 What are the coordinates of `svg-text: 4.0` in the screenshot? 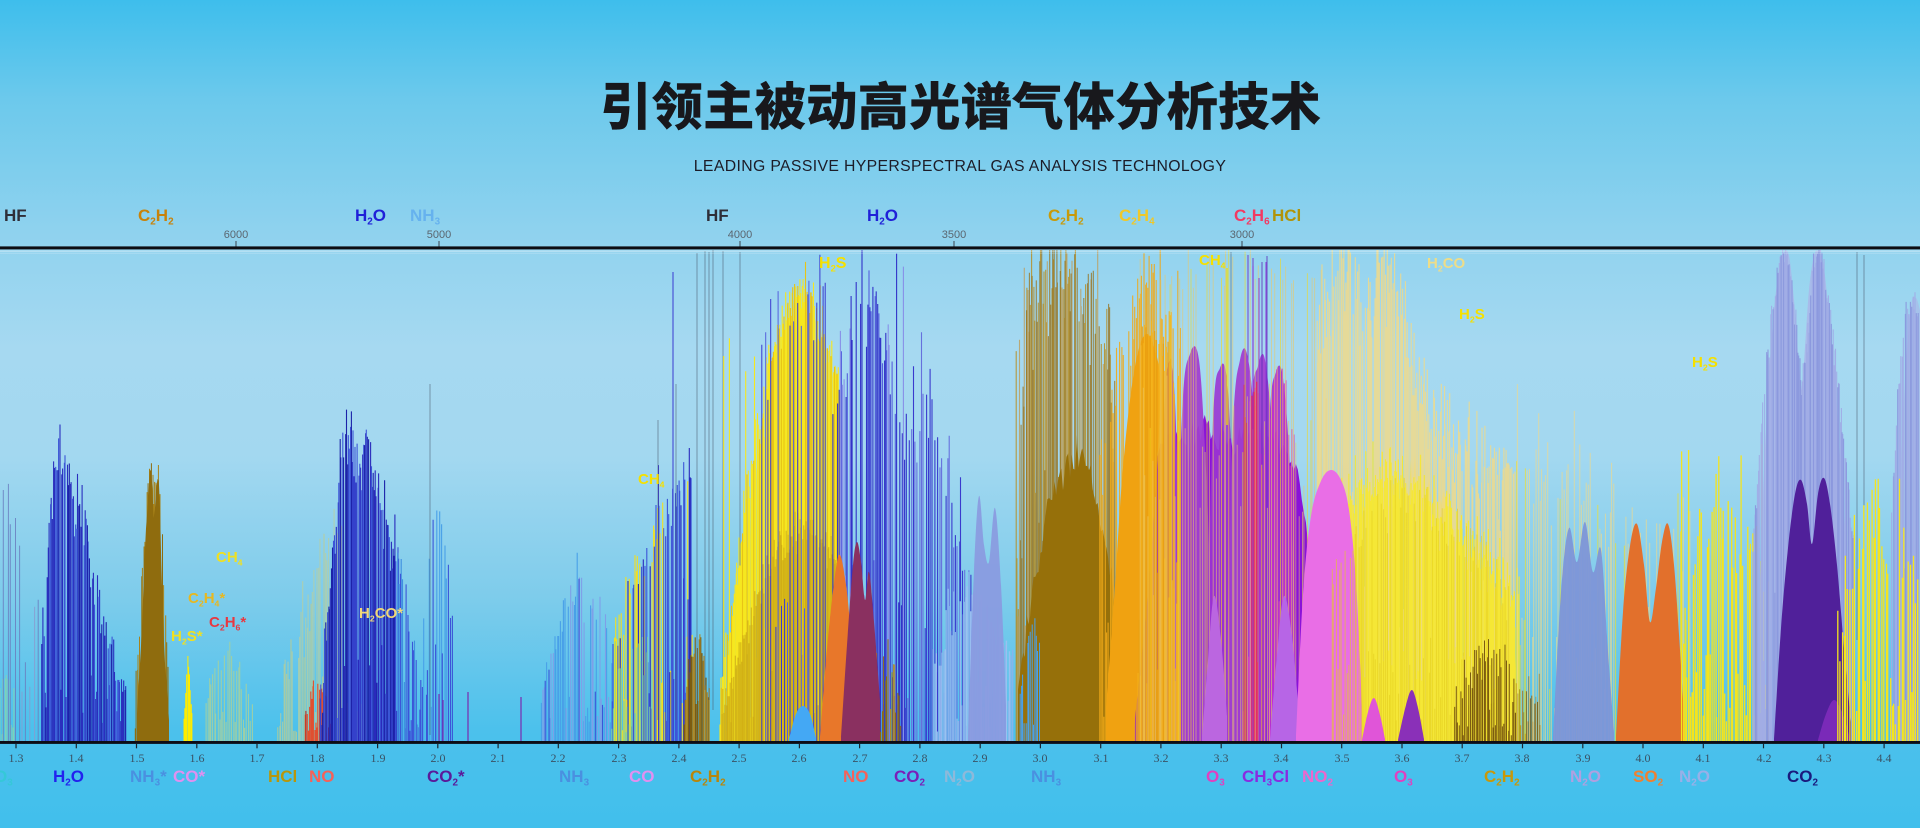 It's located at (1643, 758).